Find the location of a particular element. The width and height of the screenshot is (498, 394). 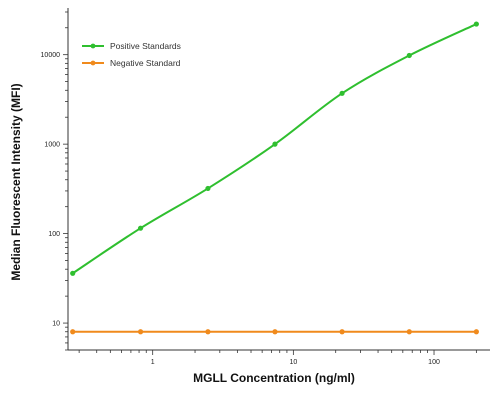

y-tick-label: 10000 is located at coordinates (51, 55).